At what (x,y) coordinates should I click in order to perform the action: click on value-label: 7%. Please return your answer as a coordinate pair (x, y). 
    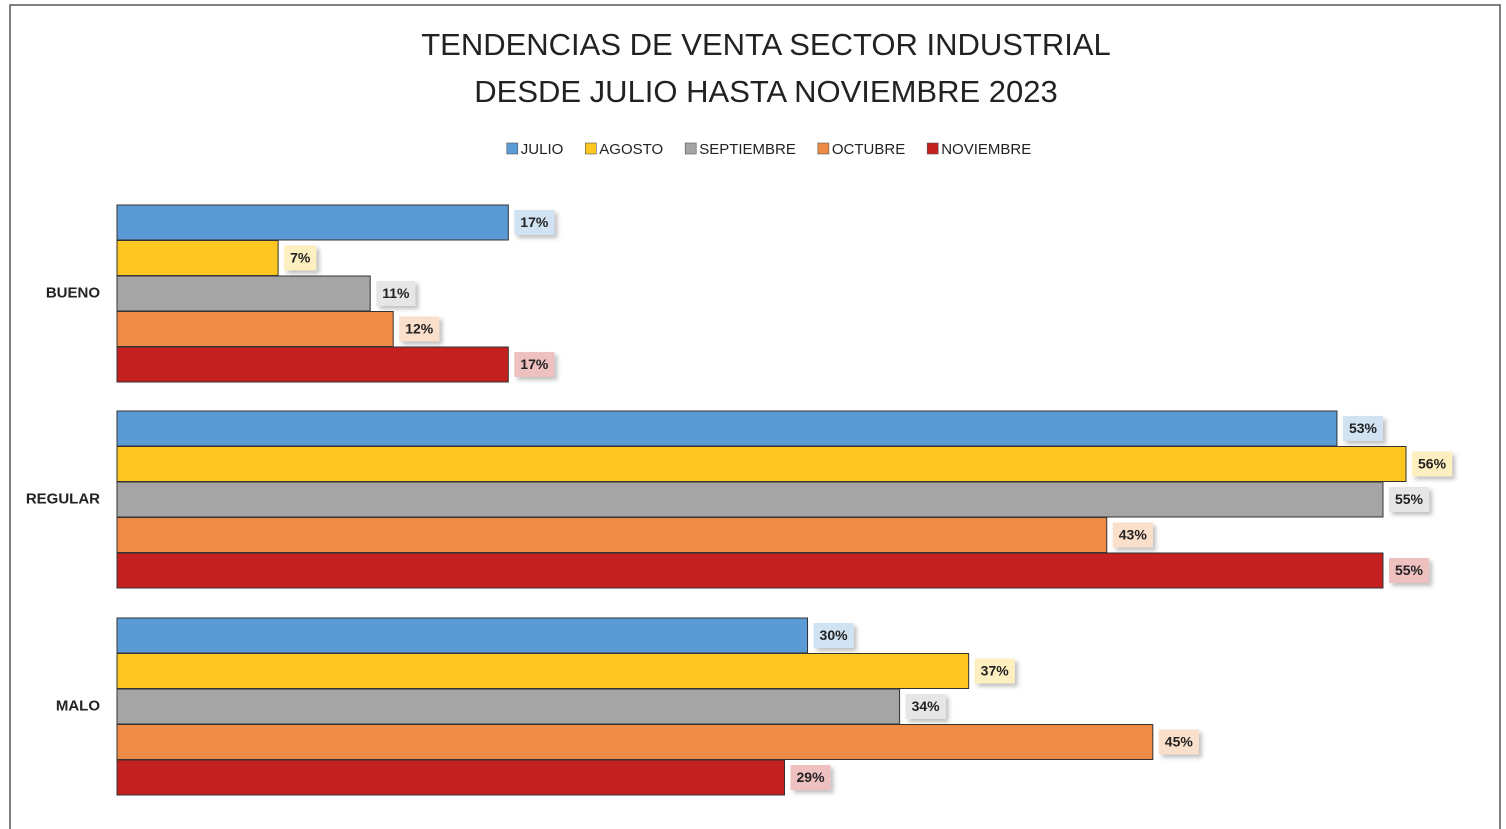
    Looking at the image, I should click on (300, 258).